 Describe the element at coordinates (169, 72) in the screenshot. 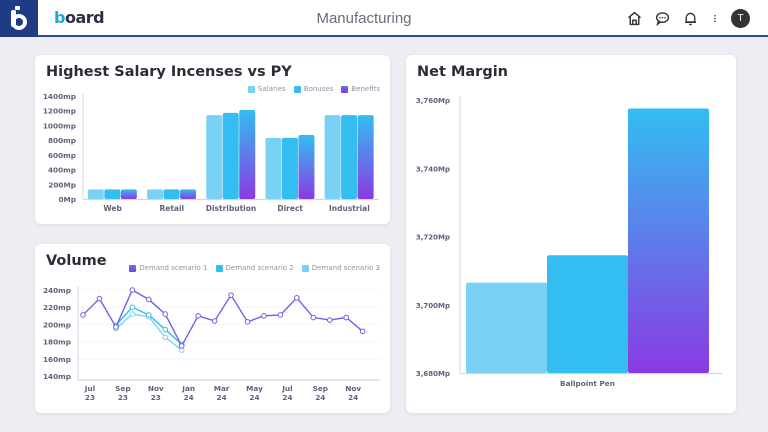

I see `salary-panel-title: Highest Salary Incenses vs PY` at that location.